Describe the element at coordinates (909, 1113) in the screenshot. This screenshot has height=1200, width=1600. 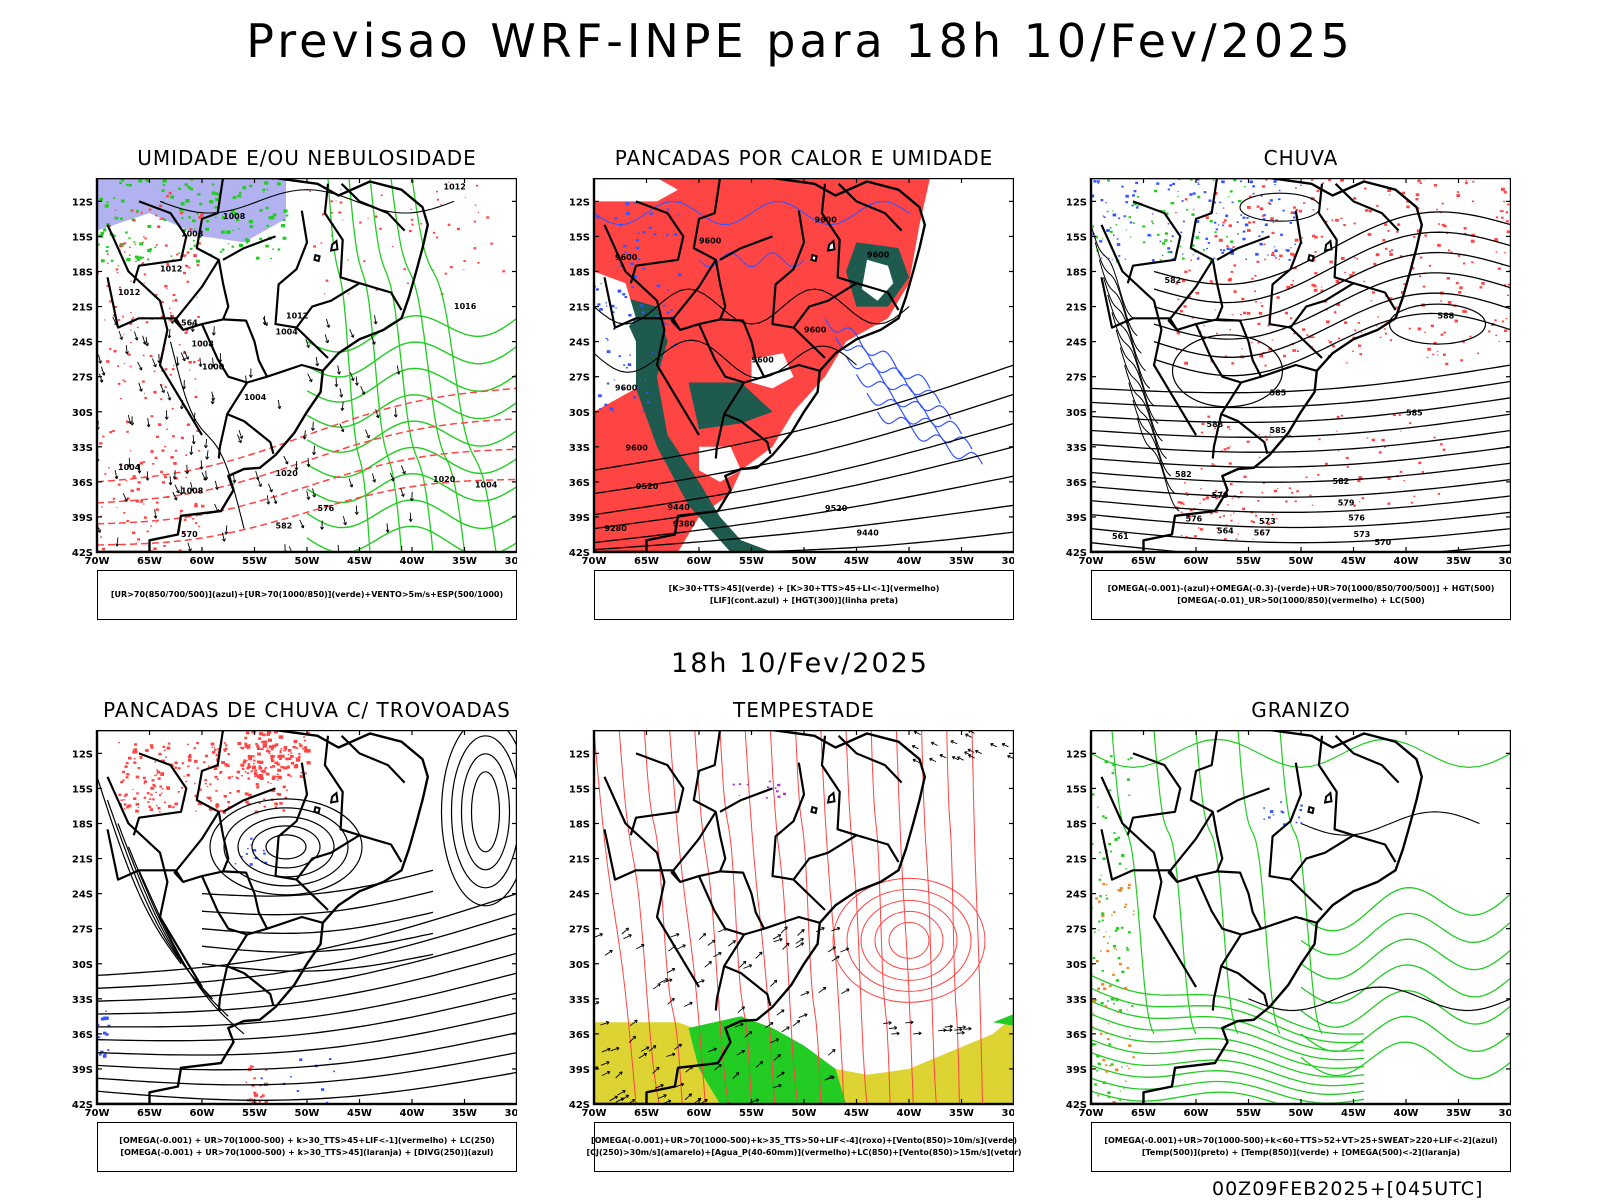
I see `lon-tick-label: 40W` at that location.